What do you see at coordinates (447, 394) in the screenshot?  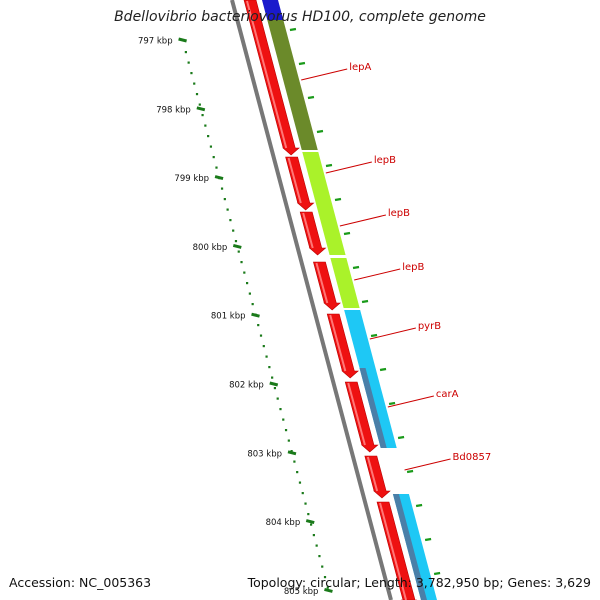 I see `gene-label: carA` at bounding box center [447, 394].